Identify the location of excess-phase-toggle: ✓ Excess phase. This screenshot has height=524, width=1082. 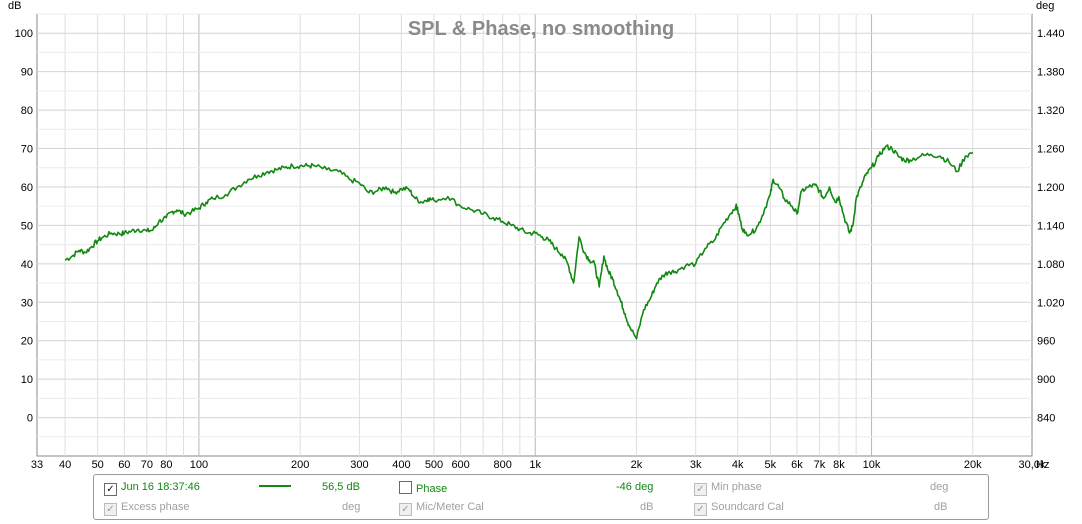
(146, 508).